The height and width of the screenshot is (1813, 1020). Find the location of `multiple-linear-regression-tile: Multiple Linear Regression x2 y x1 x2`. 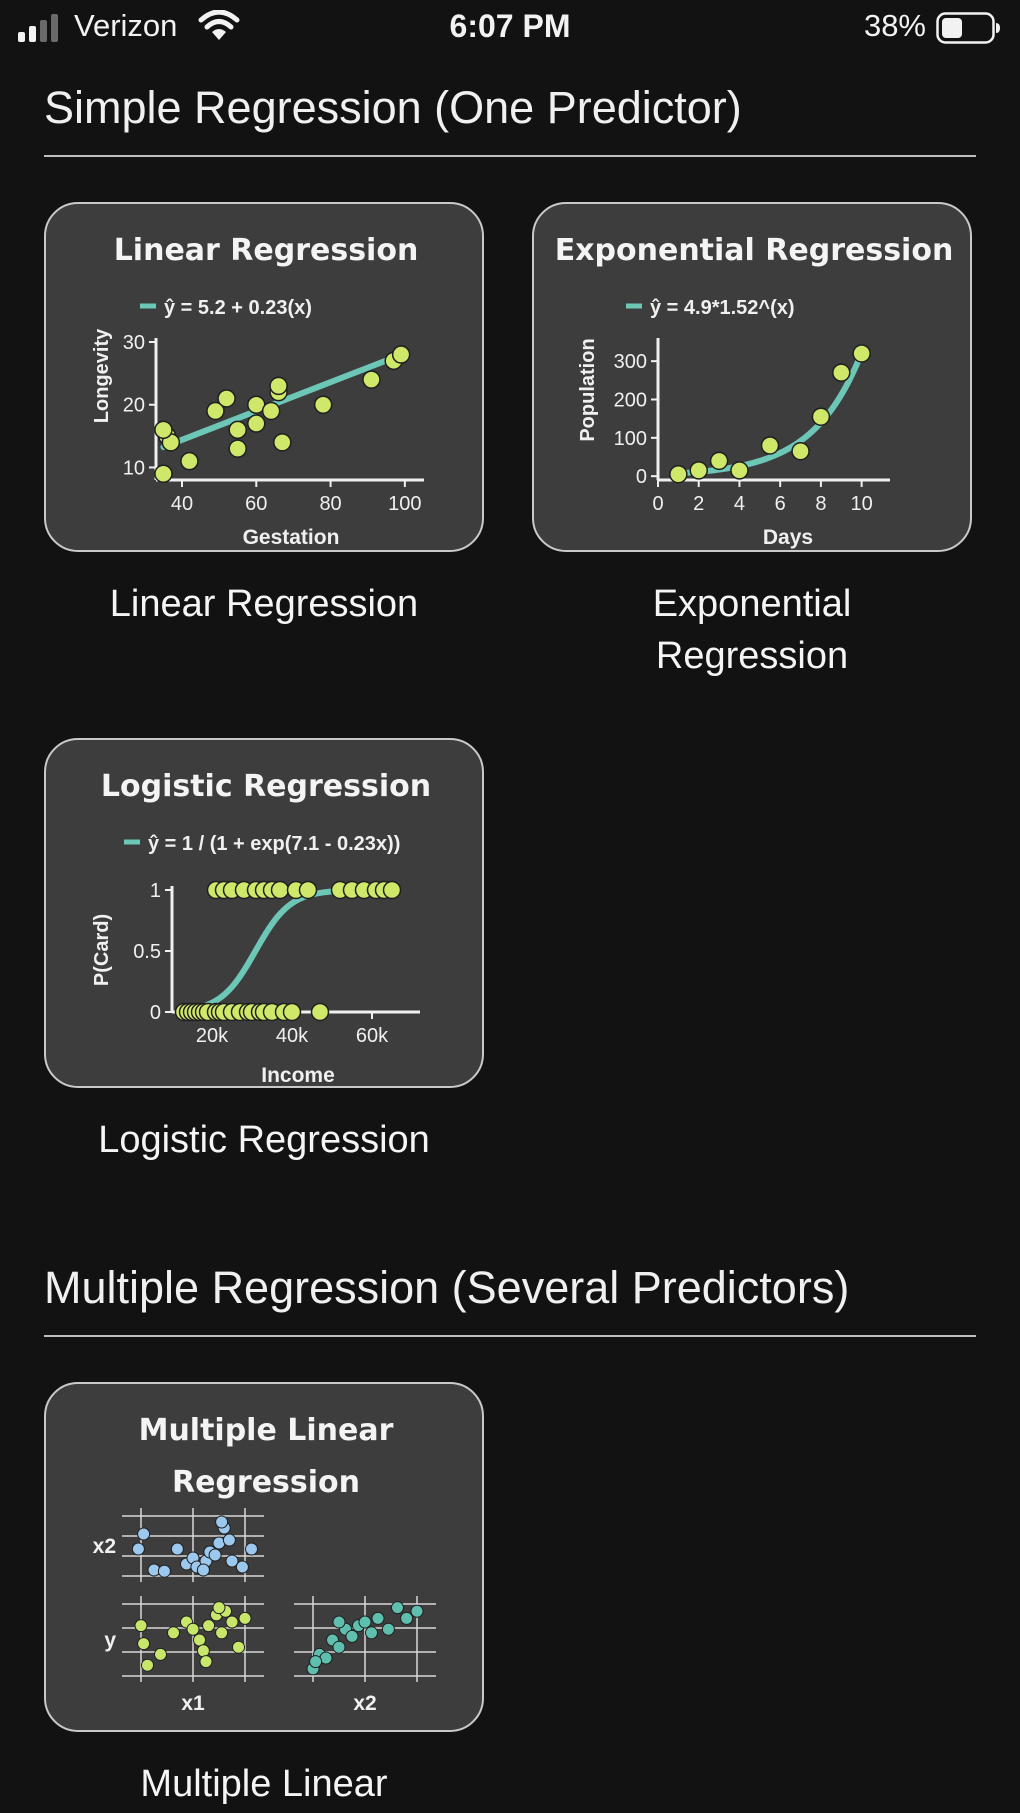

multiple-linear-regression-tile: Multiple Linear Regression x2 y x1 x2 is located at coordinates (264, 1557).